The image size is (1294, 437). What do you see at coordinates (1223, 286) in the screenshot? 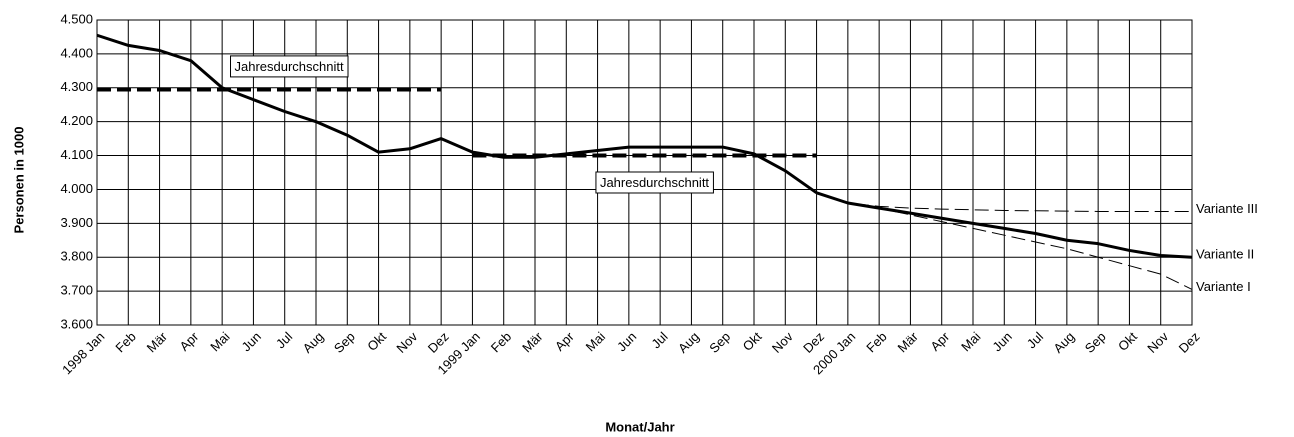
I see `series-label: Variante I` at bounding box center [1223, 286].